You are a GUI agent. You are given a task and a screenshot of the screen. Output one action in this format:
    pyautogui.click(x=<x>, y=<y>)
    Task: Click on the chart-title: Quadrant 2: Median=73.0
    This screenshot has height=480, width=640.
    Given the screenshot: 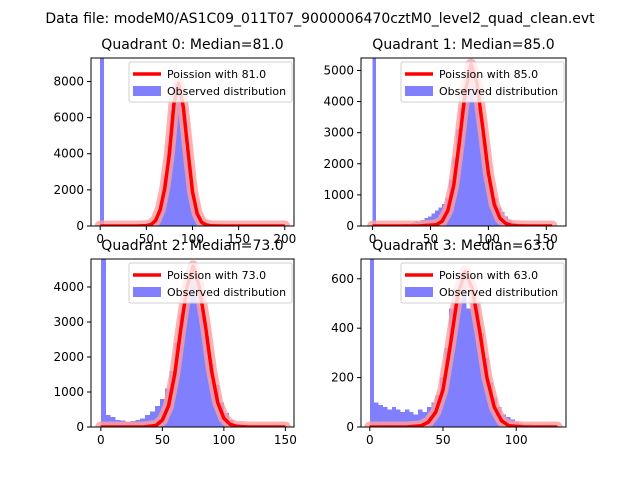 What is the action you would take?
    pyautogui.click(x=192, y=246)
    